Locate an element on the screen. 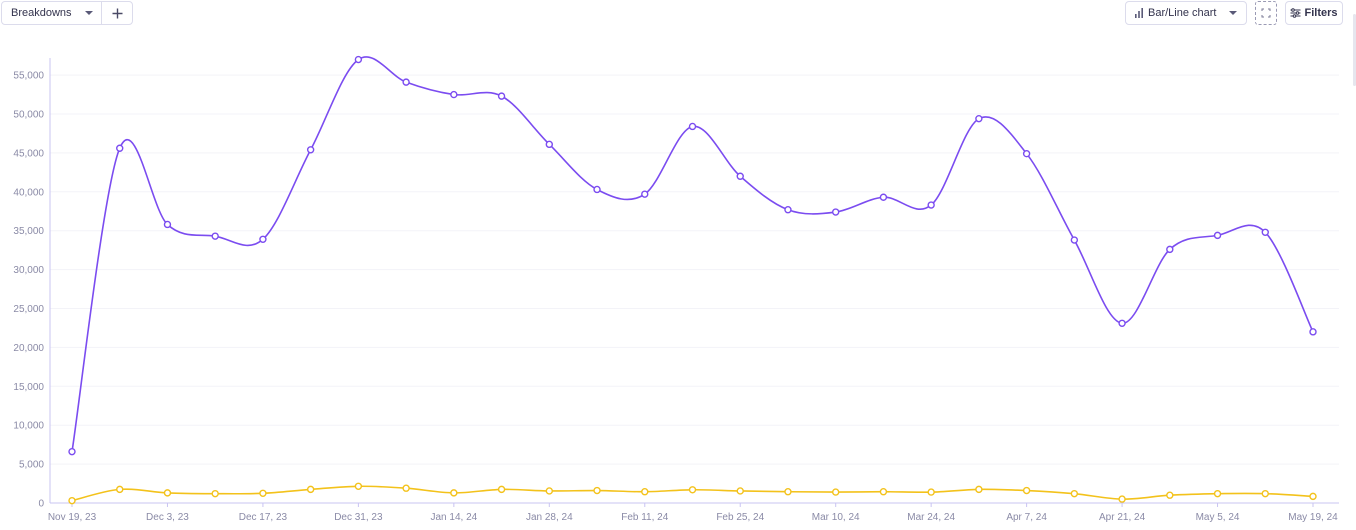  breakdowns-toolbar: Breakdowns is located at coordinates (67, 13).